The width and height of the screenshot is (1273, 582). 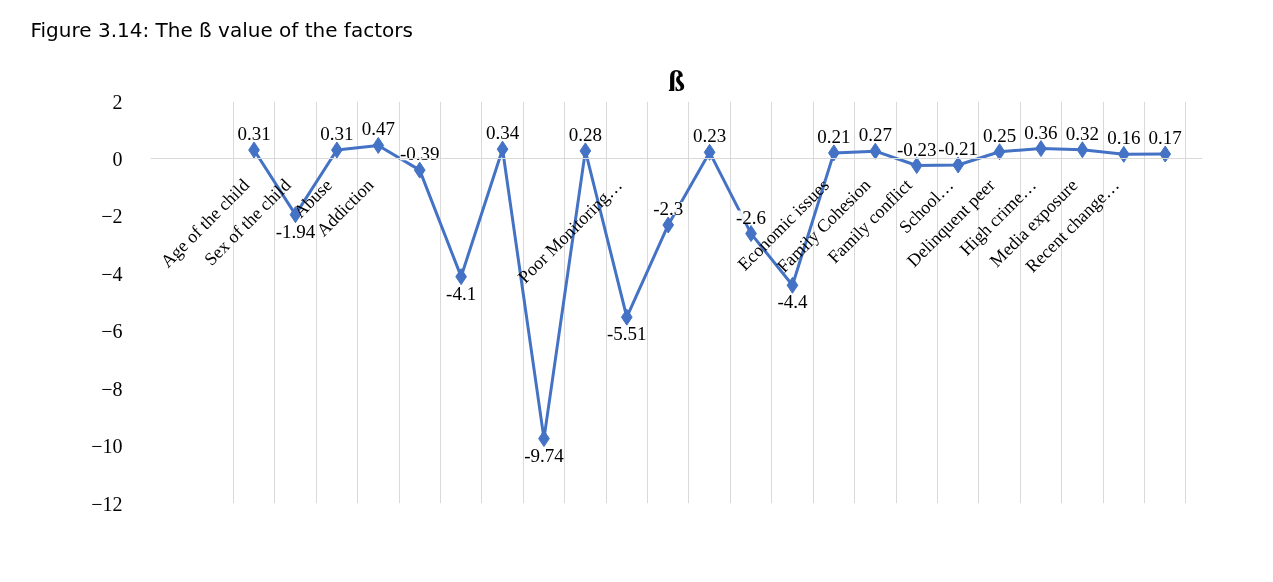 What do you see at coordinates (1124, 138) in the screenshot?
I see `data-label: 0.16` at bounding box center [1124, 138].